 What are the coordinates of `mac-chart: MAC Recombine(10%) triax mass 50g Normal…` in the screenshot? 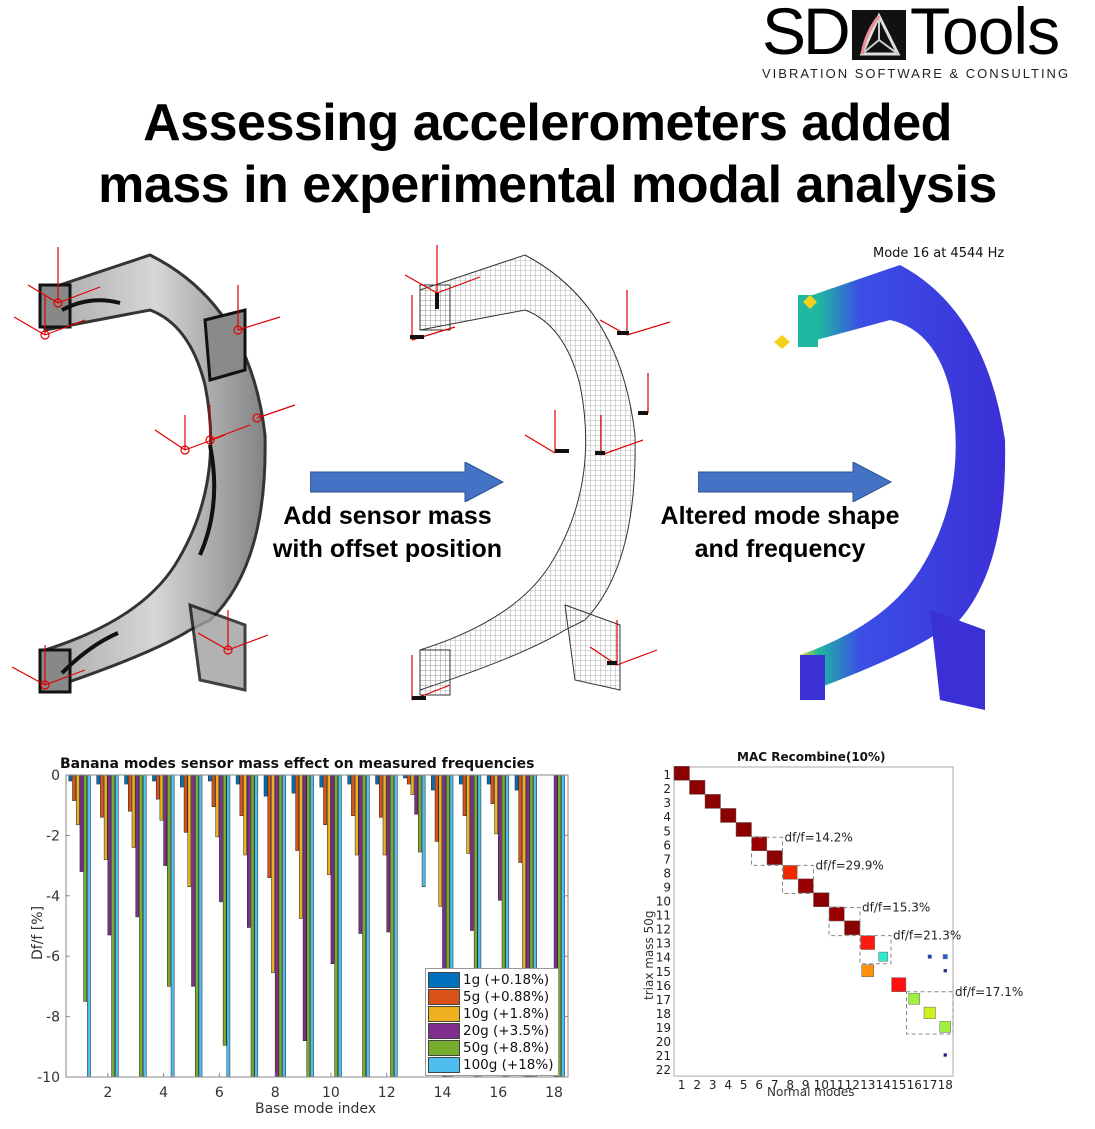 It's located at (867, 937).